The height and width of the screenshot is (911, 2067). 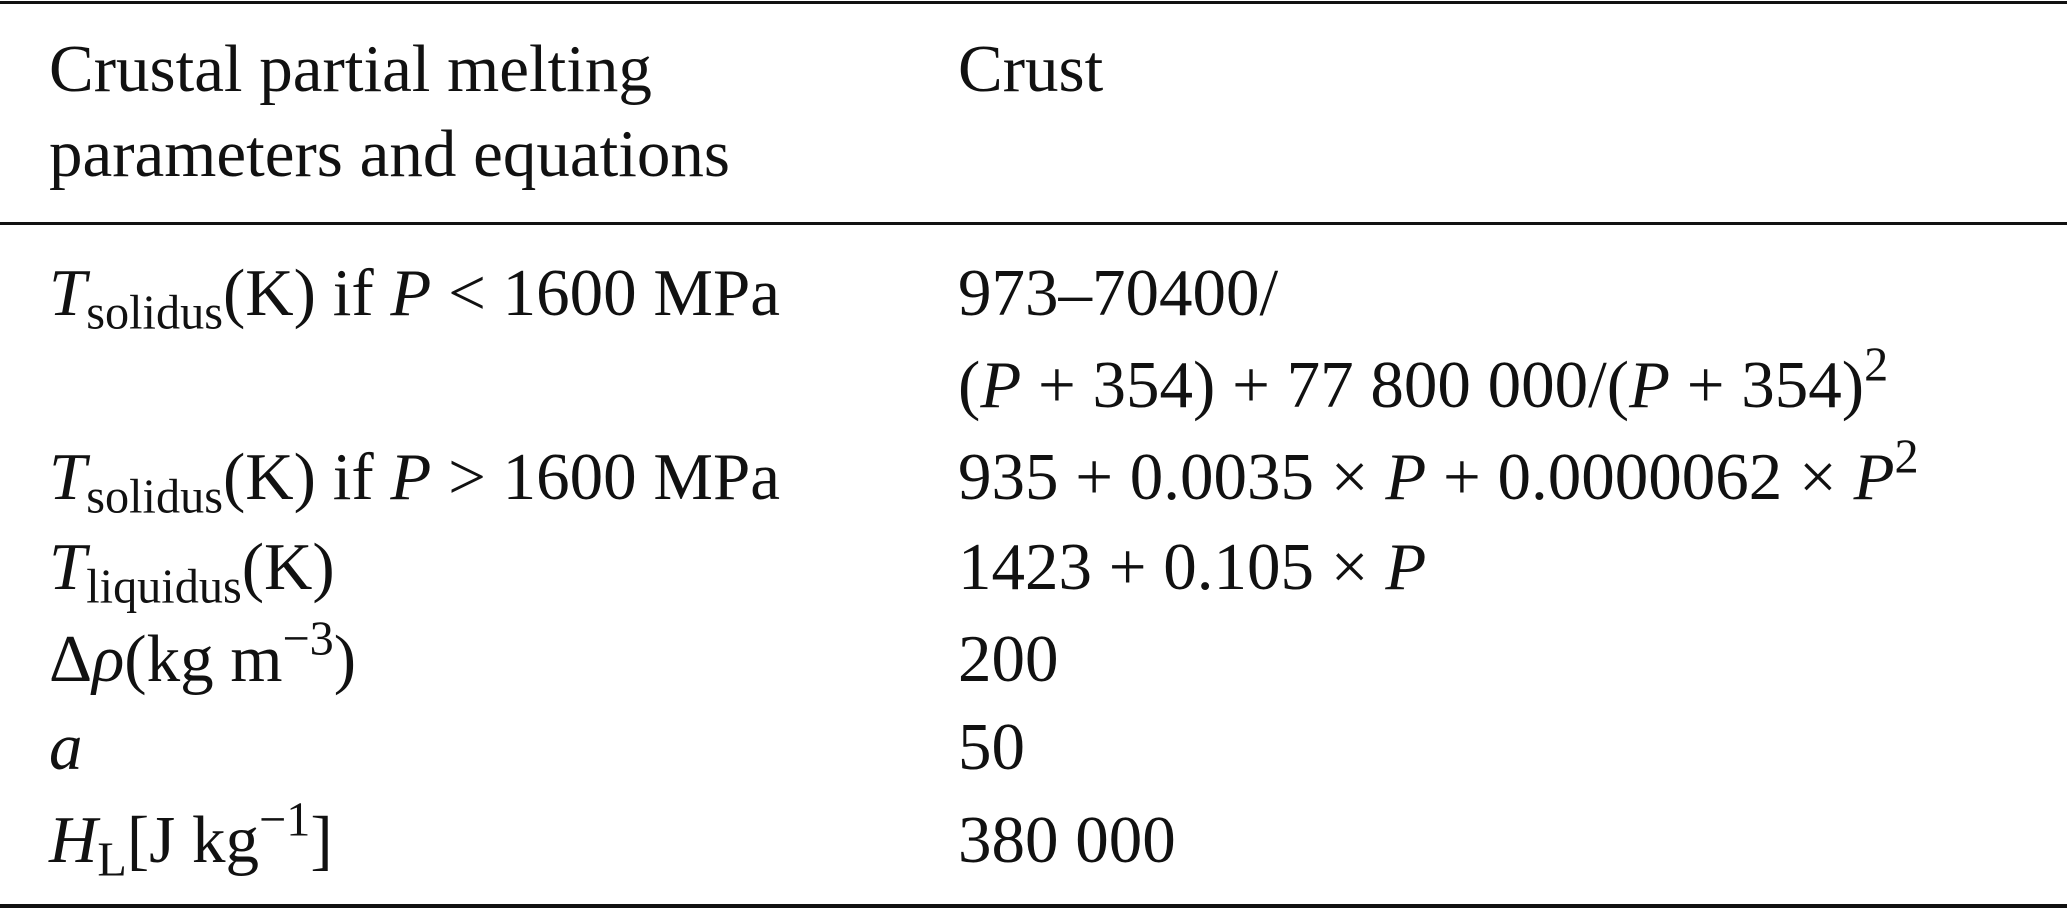 I want to click on row-value: 380 000, so click(x=1067, y=840).